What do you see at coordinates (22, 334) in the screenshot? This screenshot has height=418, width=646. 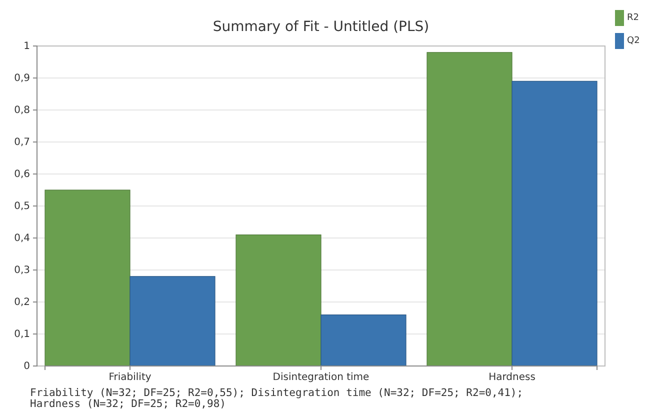 I see `y-tick-label: 0,1` at bounding box center [22, 334].